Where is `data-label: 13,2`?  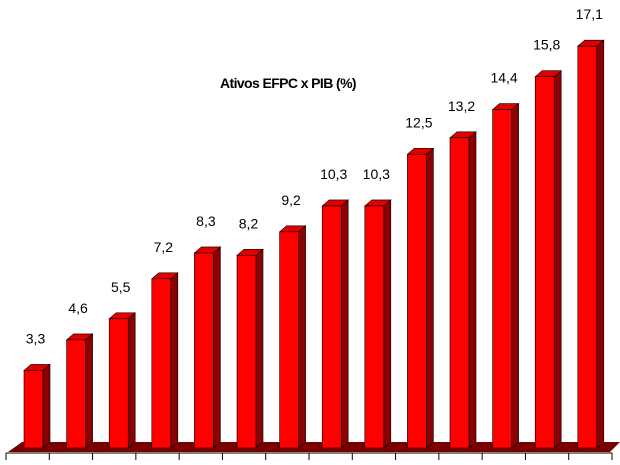 data-label: 13,2 is located at coordinates (461, 106).